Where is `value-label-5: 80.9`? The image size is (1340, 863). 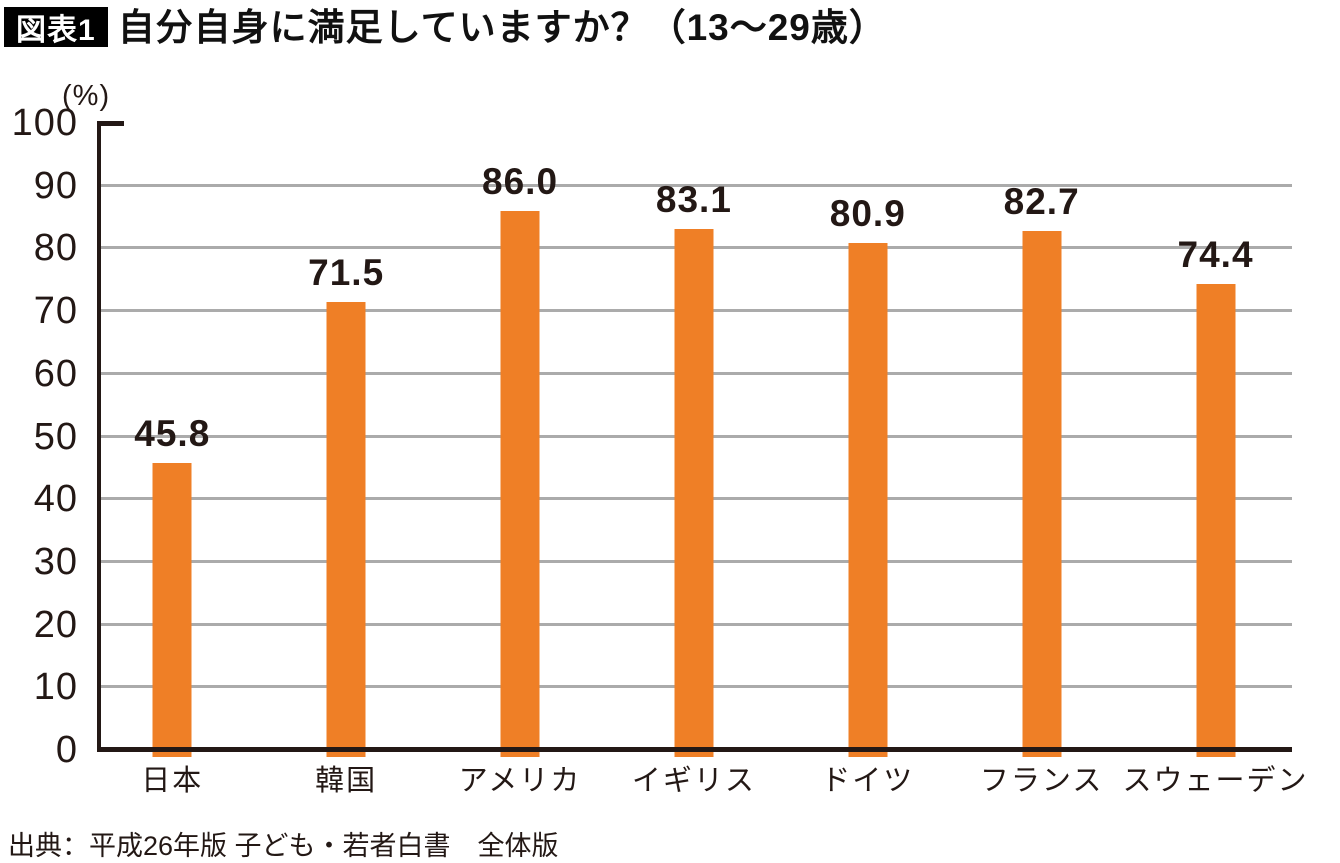
value-label-5: 80.9 is located at coordinates (867, 213).